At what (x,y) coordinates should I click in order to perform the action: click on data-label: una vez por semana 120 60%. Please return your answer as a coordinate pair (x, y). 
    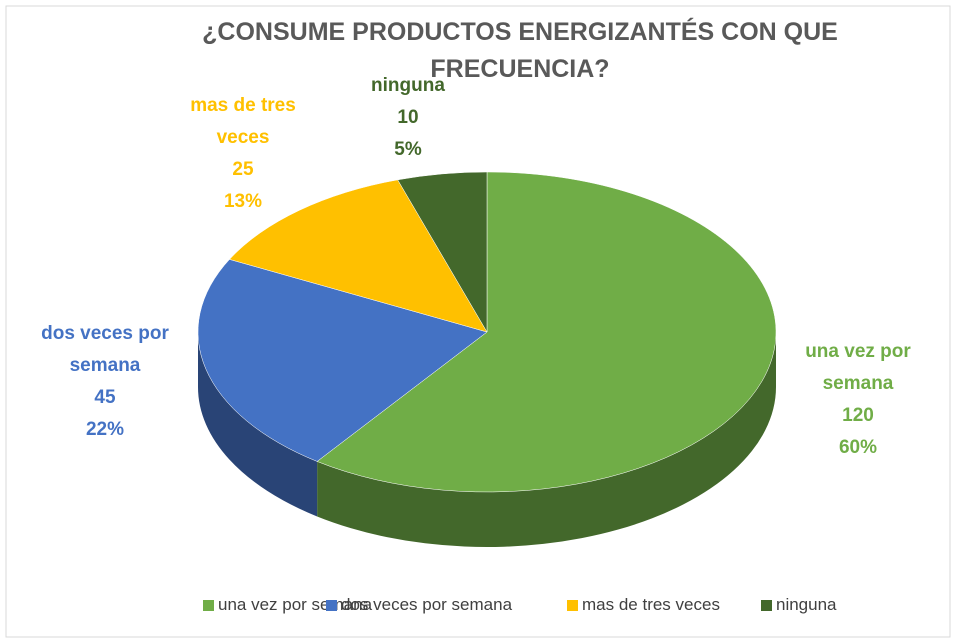
    Looking at the image, I should click on (858, 400).